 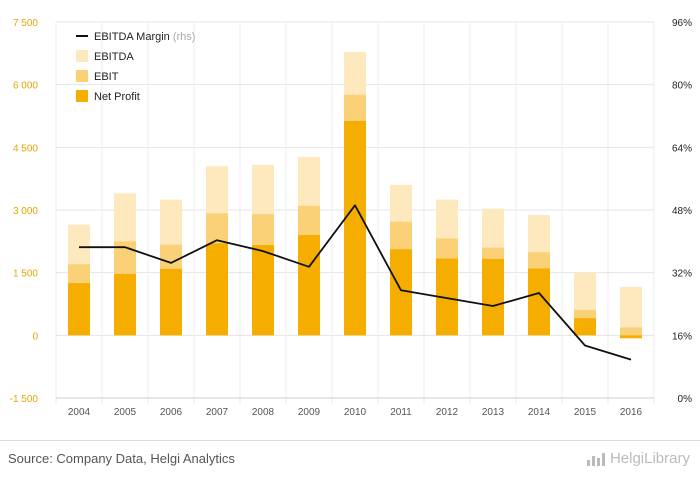 I want to click on brand-logo: HelgiLibrary, so click(x=638, y=458).